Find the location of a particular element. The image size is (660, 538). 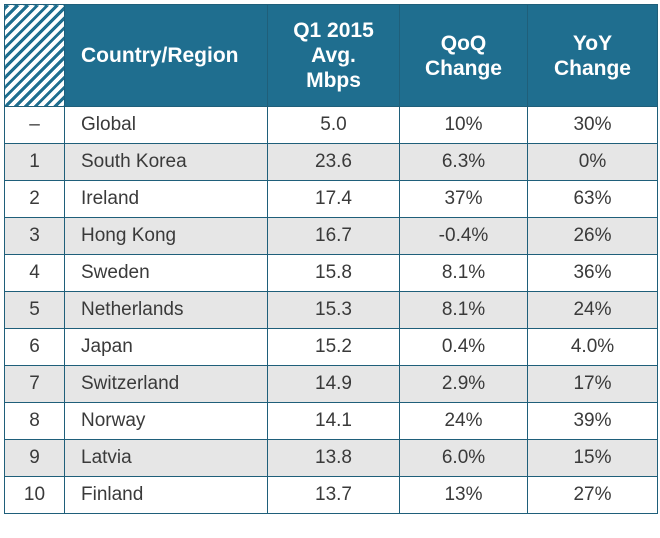

qoq-cell: 13% is located at coordinates (463, 495).